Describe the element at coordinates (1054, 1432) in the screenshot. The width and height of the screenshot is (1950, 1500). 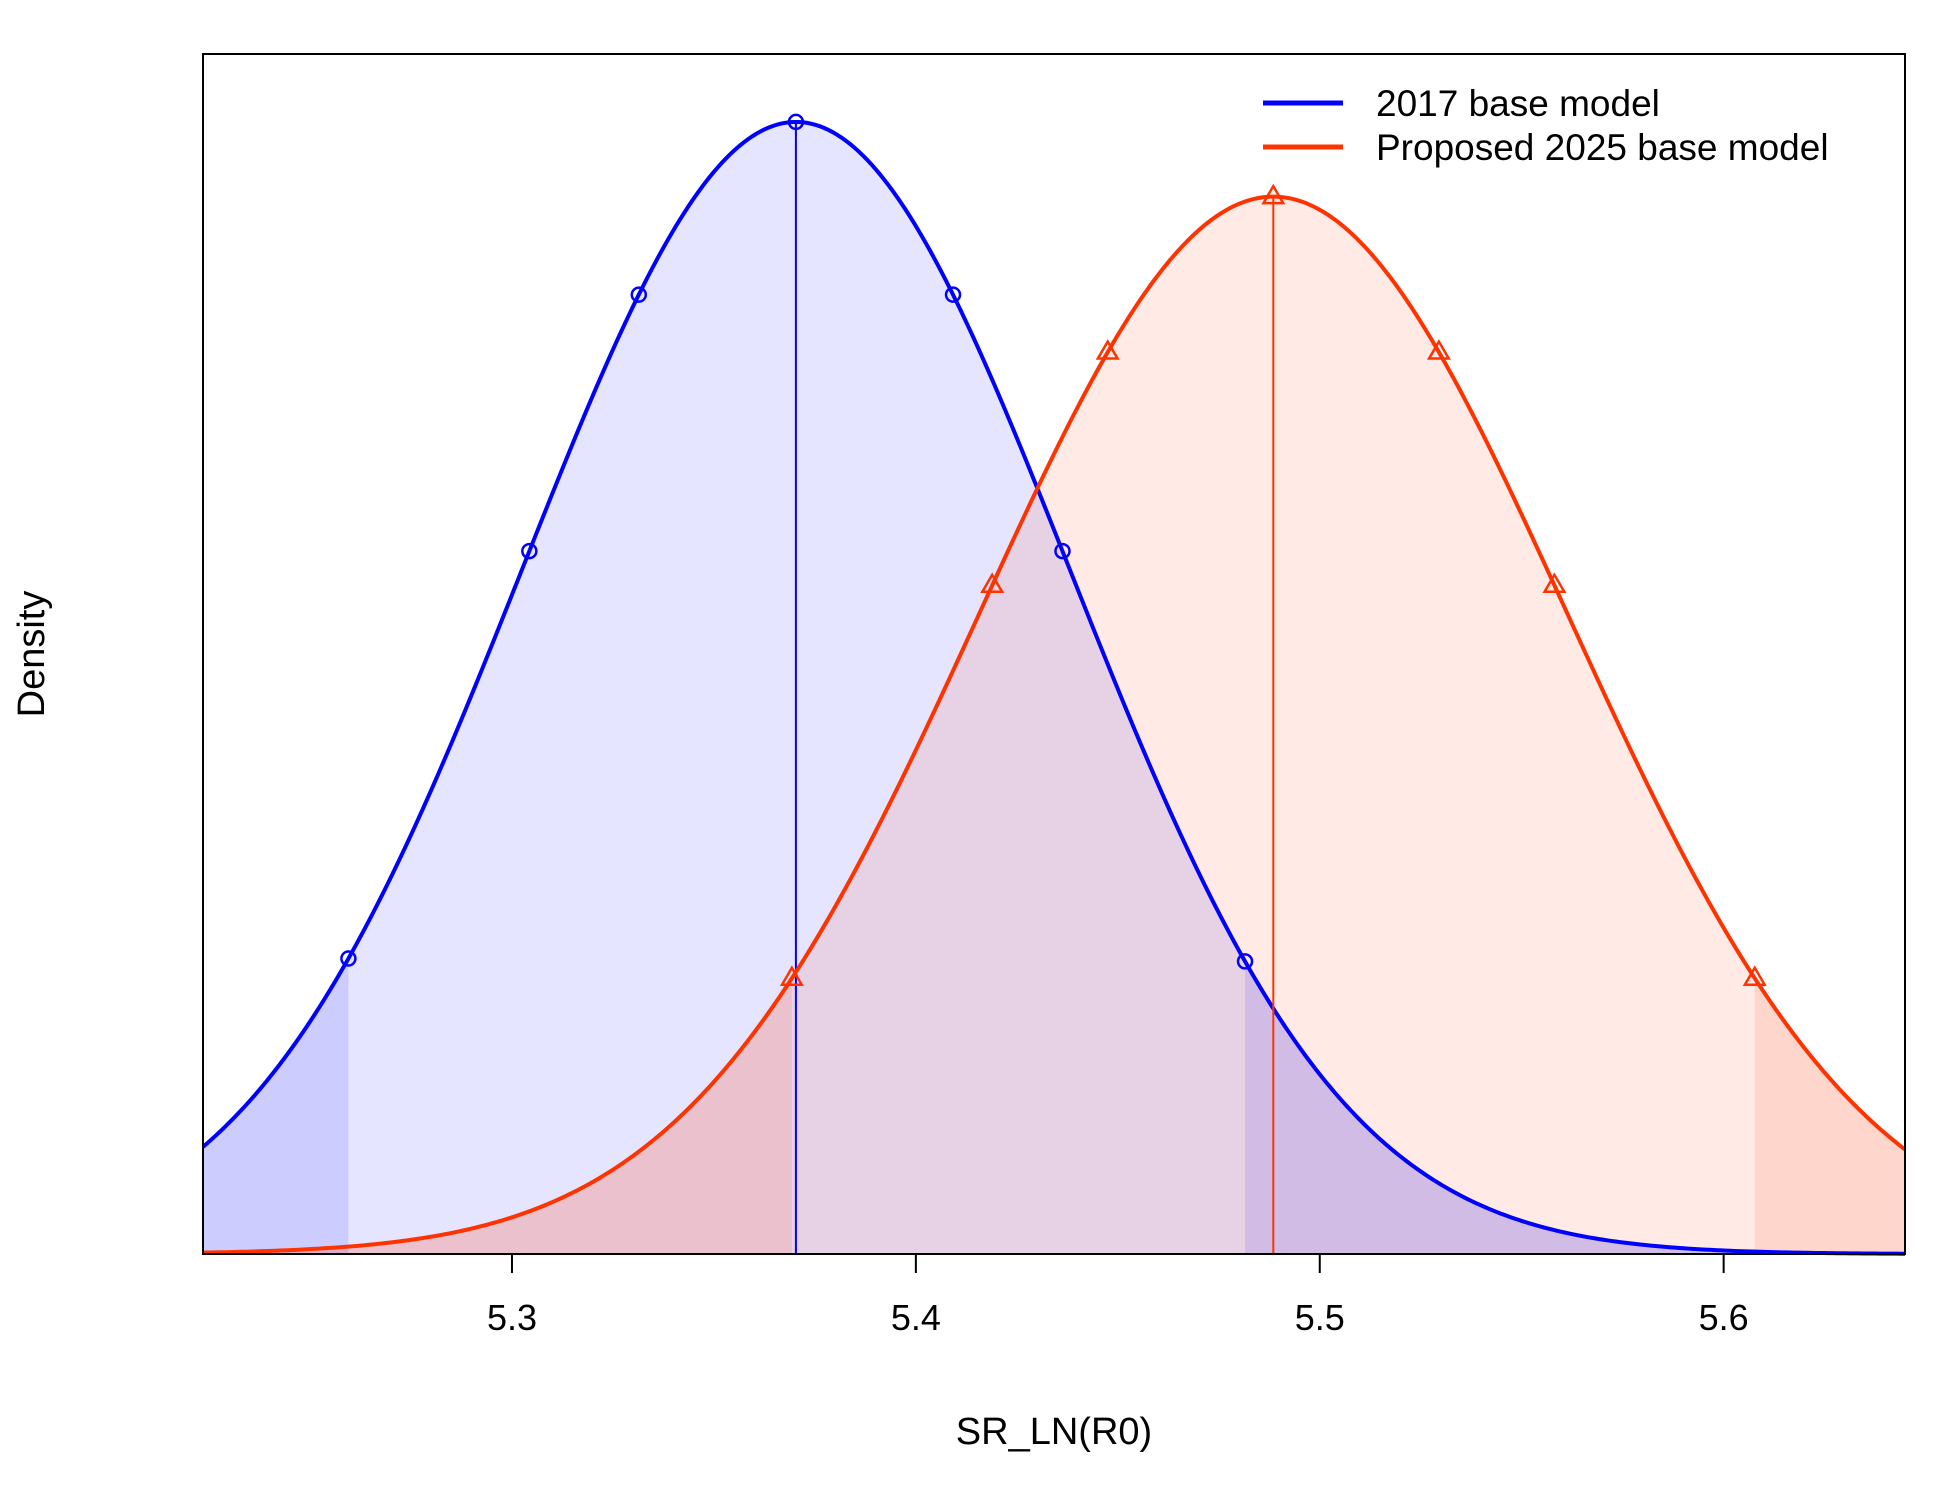
I see `x-axis-label: SR_LN(R0)` at that location.